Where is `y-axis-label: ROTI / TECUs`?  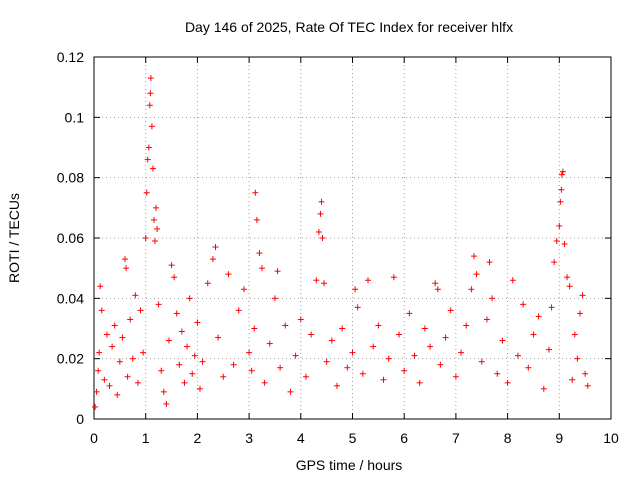 y-axis-label: ROTI / TECUs is located at coordinates (14, 238).